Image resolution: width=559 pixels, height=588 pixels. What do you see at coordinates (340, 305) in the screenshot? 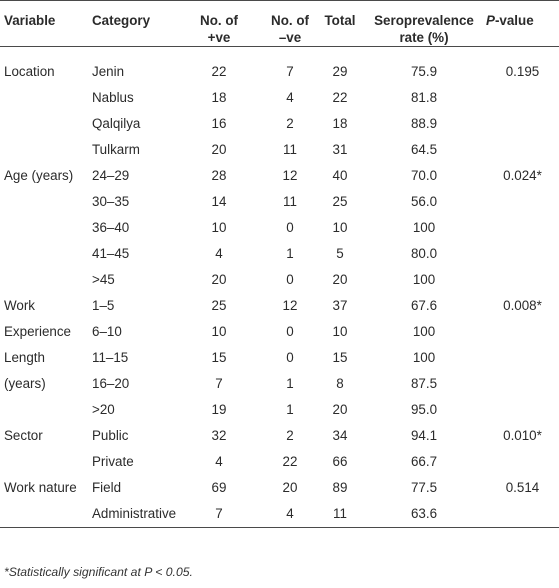
I see `cell-total: 37` at bounding box center [340, 305].